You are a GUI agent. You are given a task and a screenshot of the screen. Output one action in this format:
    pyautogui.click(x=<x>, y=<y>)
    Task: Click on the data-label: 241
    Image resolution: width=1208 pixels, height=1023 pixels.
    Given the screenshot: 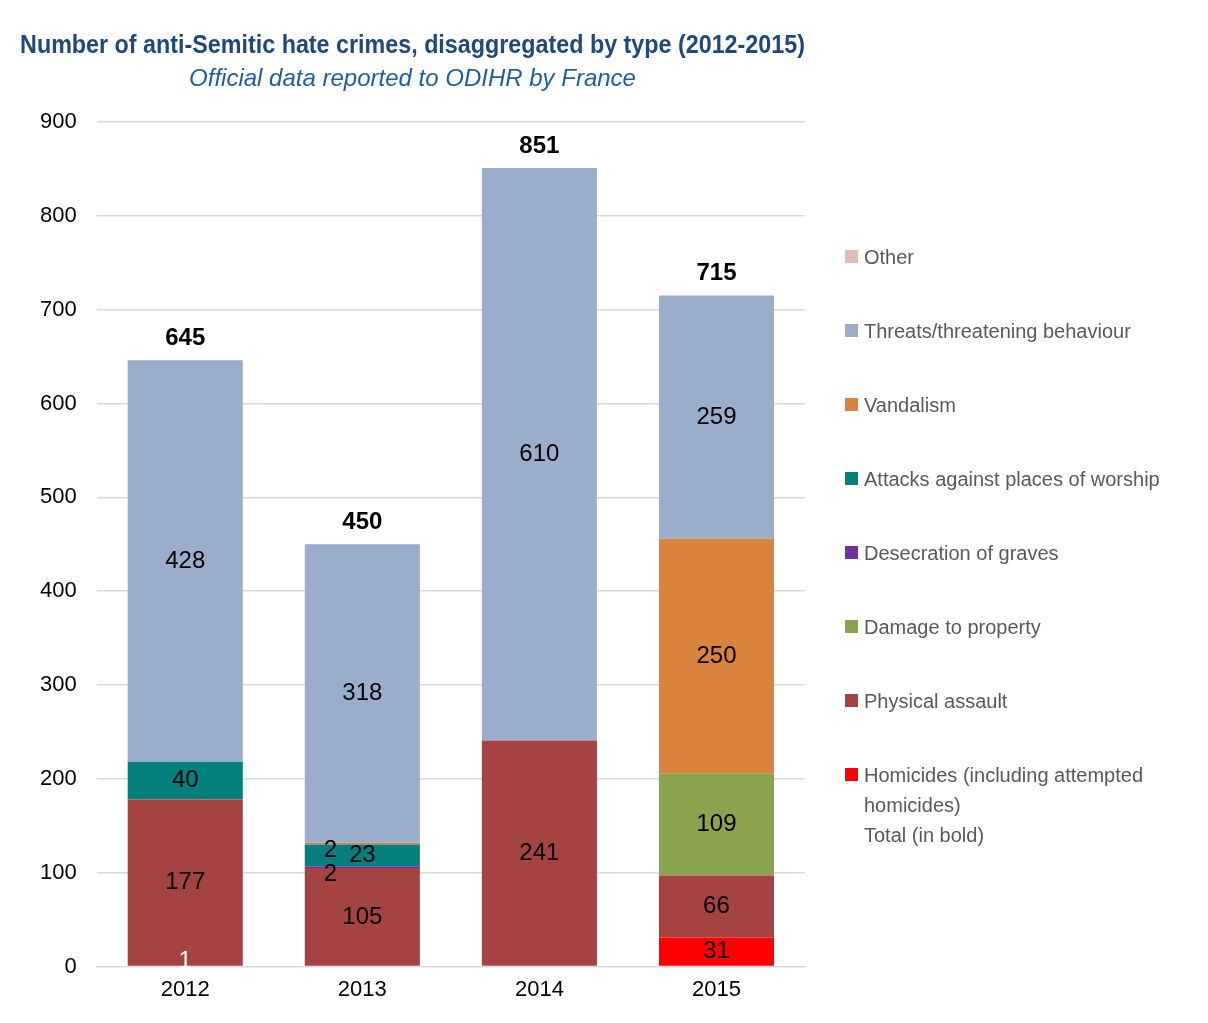 What is the action you would take?
    pyautogui.click(x=539, y=851)
    